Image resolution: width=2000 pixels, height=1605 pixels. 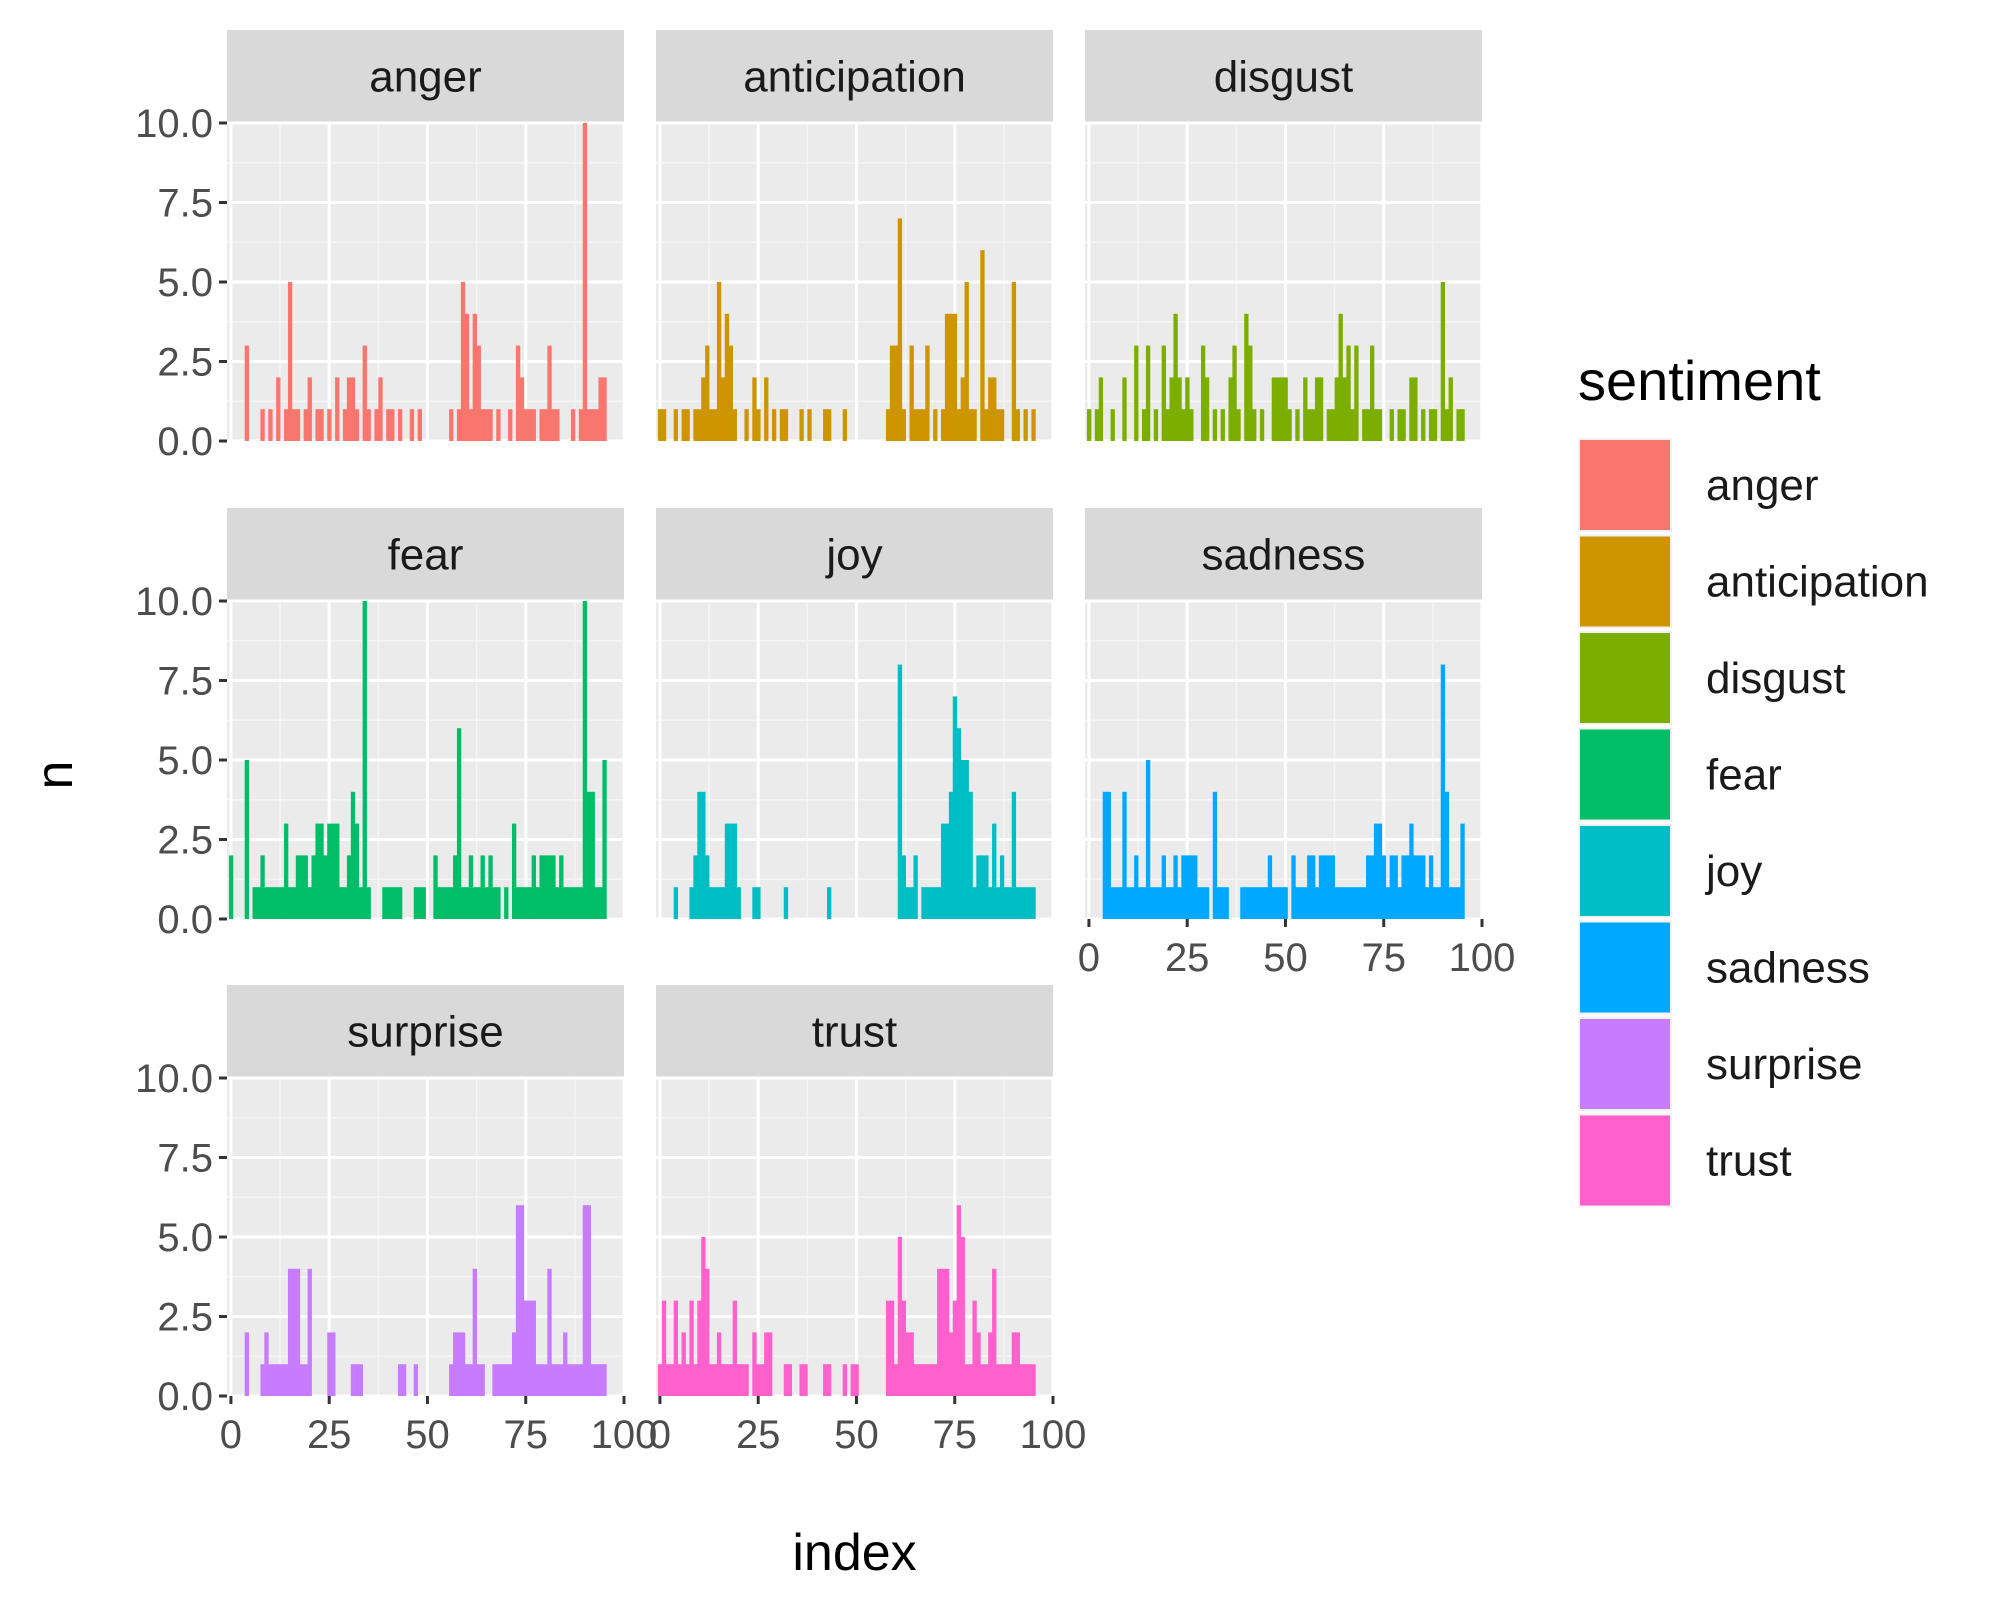 I want to click on y-tick-label: 2.5, so click(x=185, y=363).